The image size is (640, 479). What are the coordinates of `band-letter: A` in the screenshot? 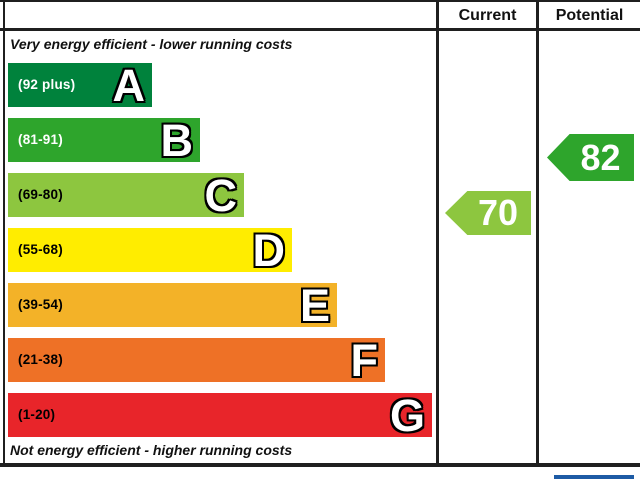 It's located at (129, 85).